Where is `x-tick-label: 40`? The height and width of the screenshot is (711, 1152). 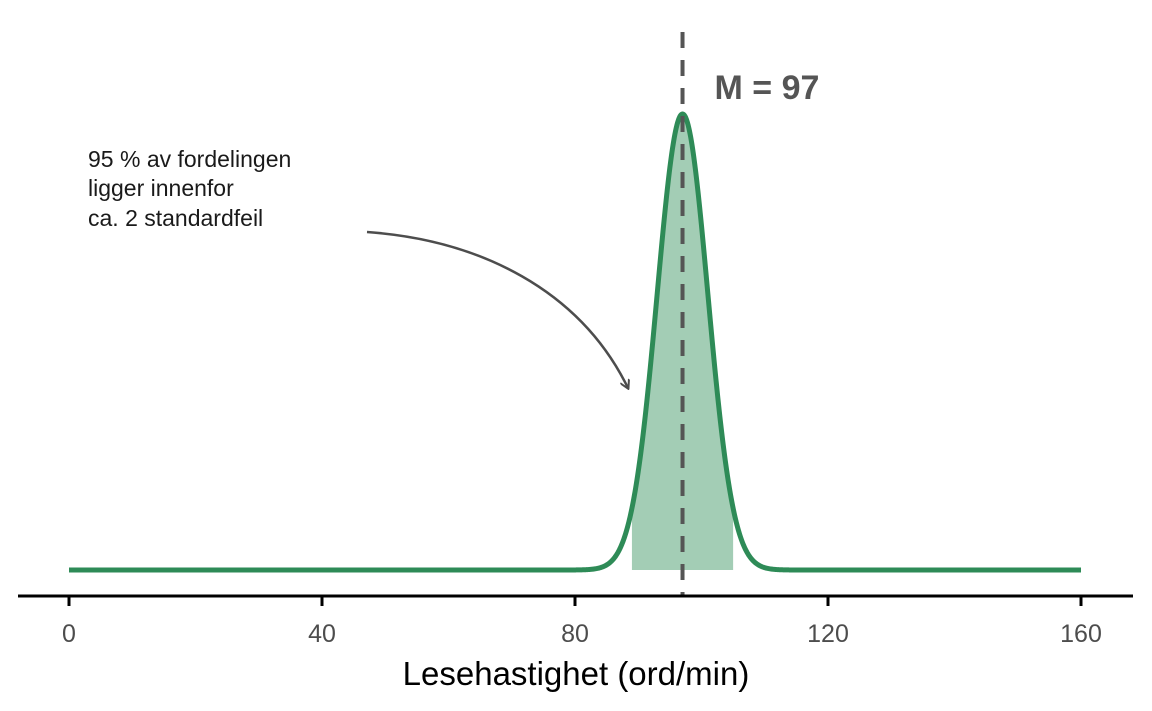 x-tick-label: 40 is located at coordinates (322, 634).